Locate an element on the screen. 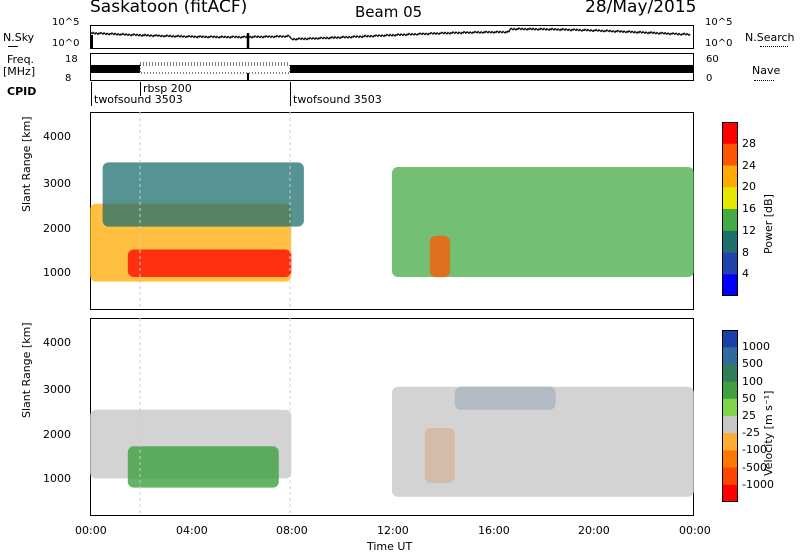 Image resolution: width=800 pixels, height=554 pixels. nave-tick-low: 0 is located at coordinates (709, 78).